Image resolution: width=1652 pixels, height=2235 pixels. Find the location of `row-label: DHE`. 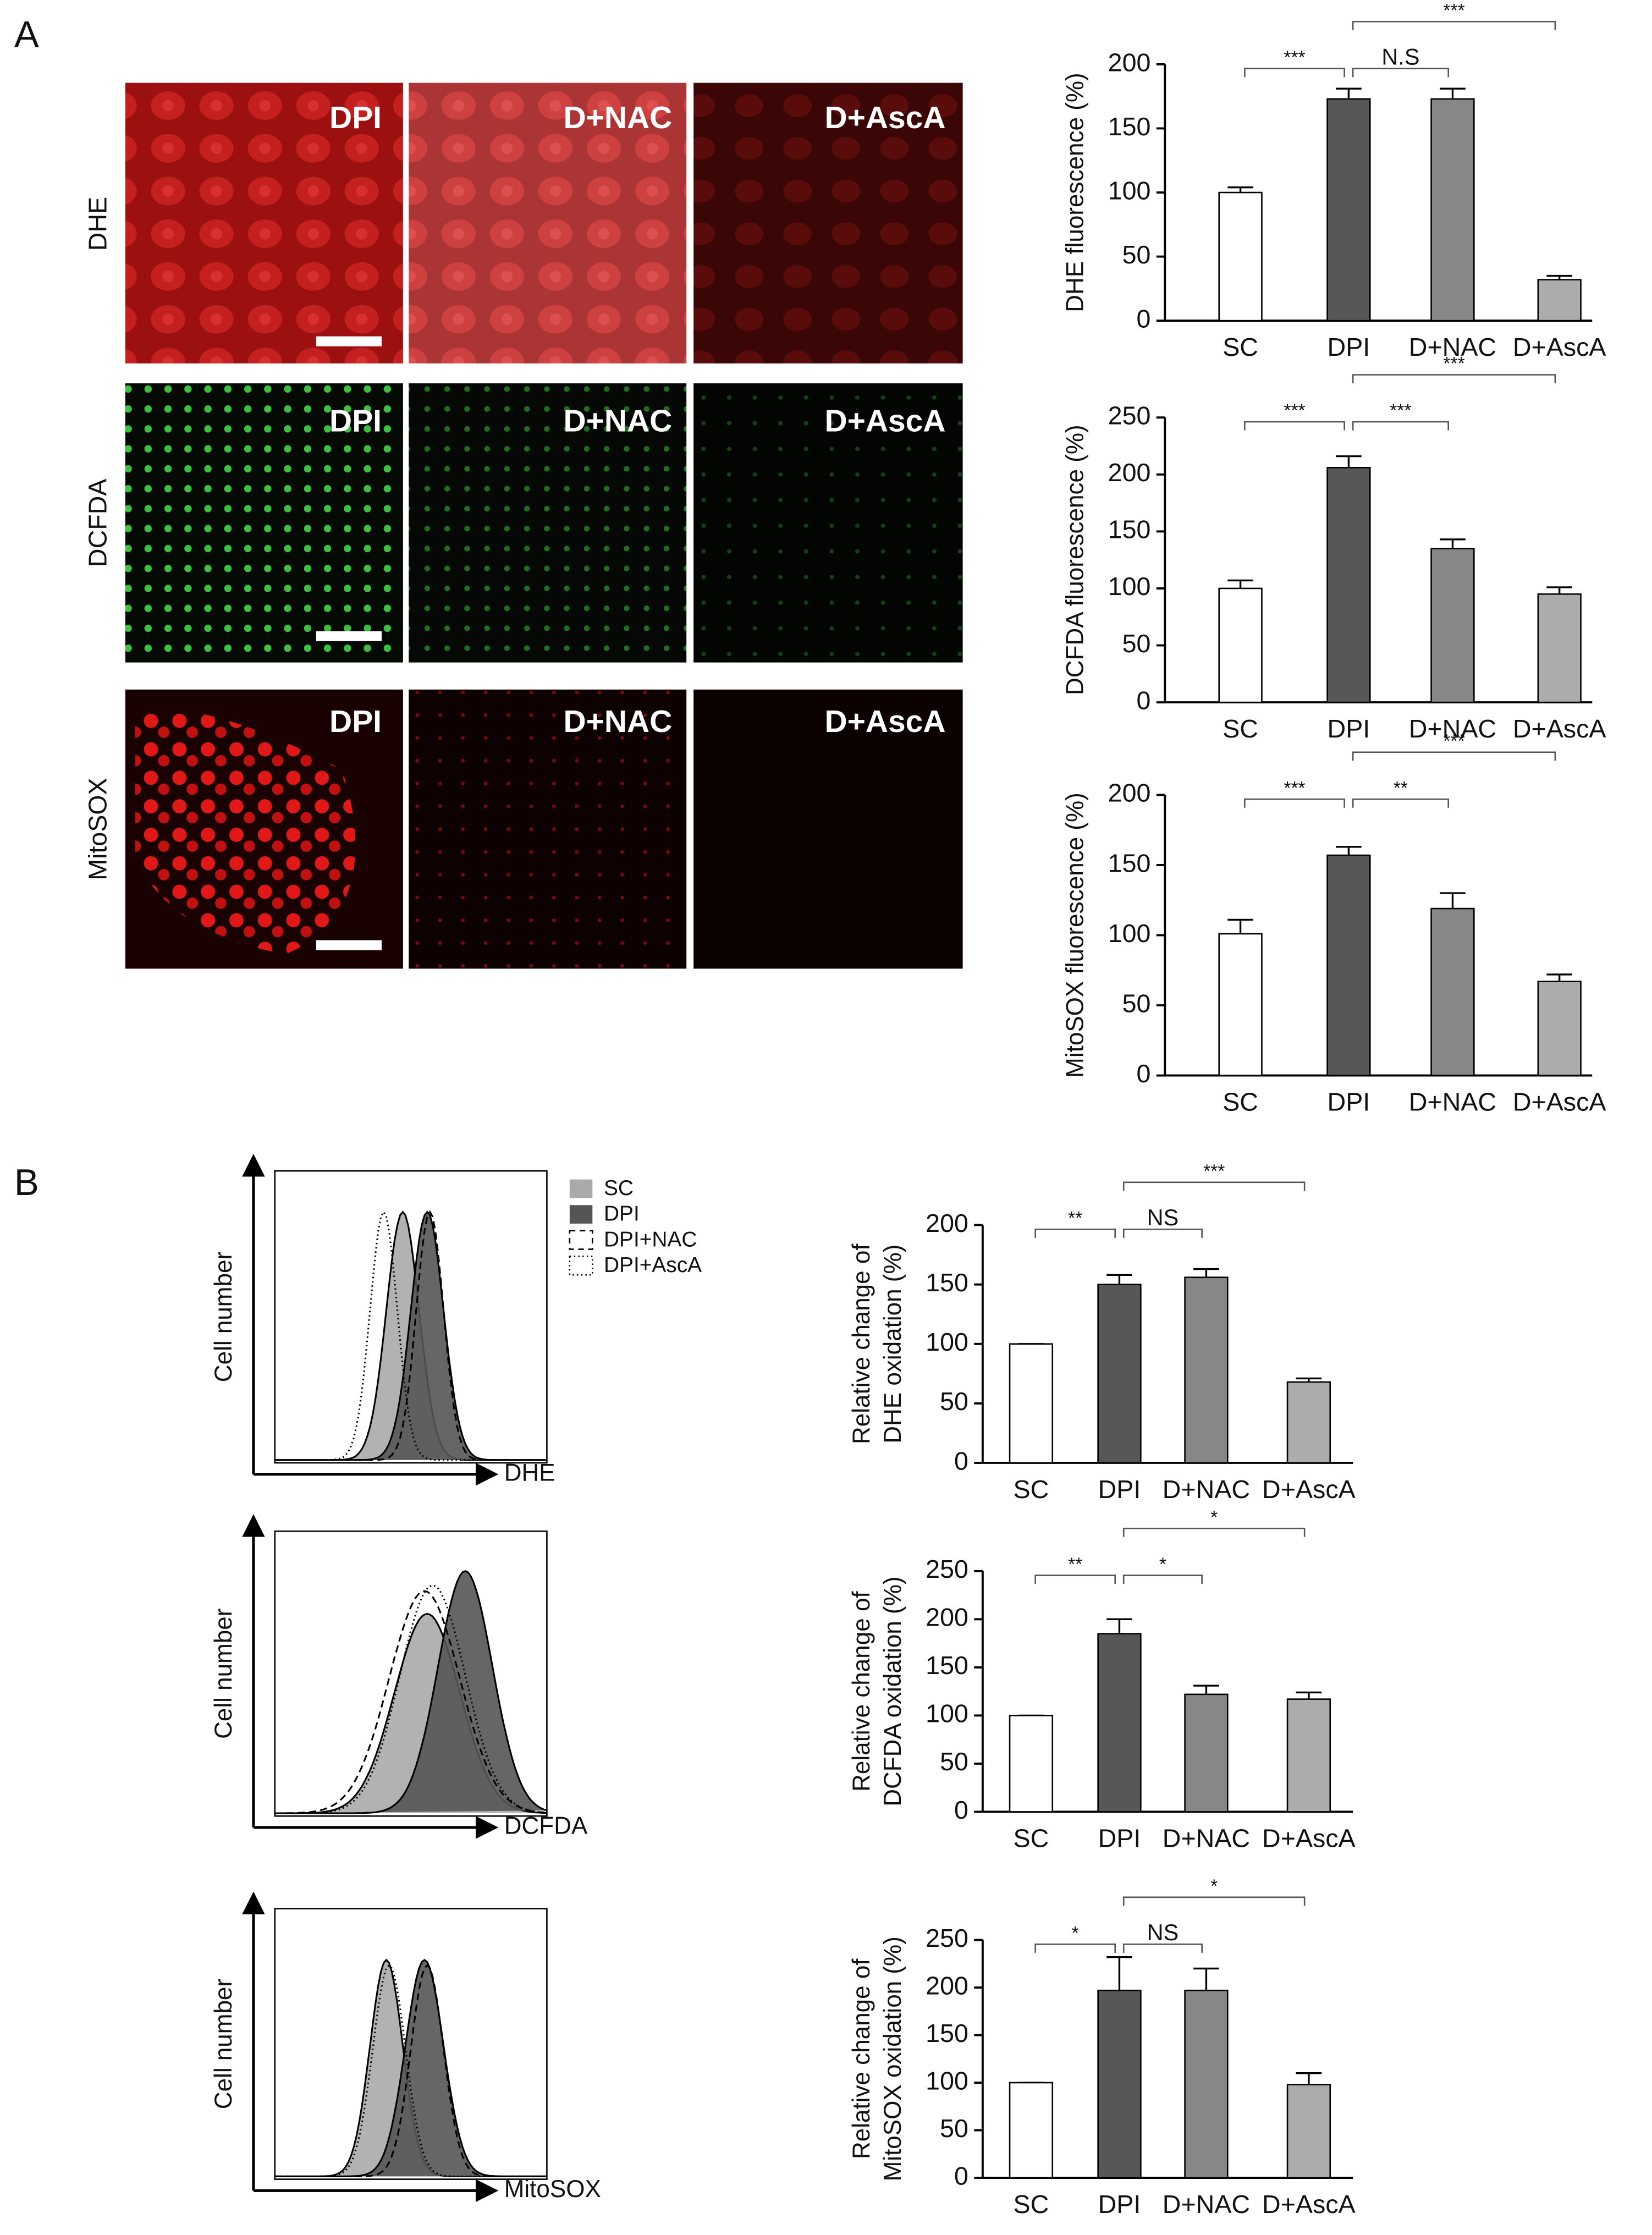

row-label: DHE is located at coordinates (98, 224).